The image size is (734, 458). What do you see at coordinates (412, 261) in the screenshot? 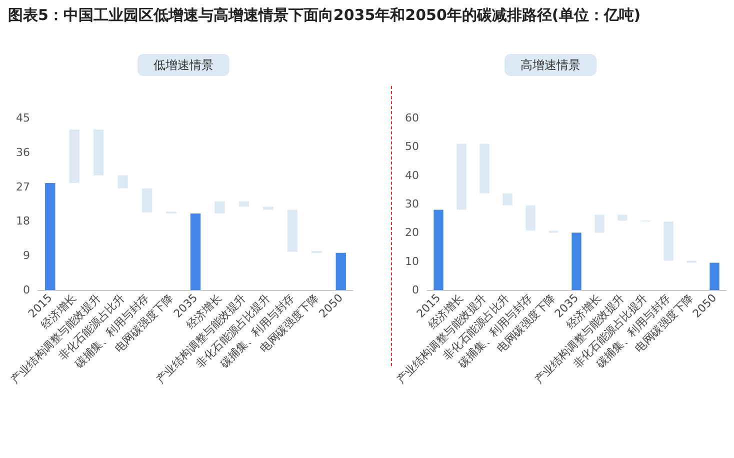
I see `y-tick-label: 10` at bounding box center [412, 261].